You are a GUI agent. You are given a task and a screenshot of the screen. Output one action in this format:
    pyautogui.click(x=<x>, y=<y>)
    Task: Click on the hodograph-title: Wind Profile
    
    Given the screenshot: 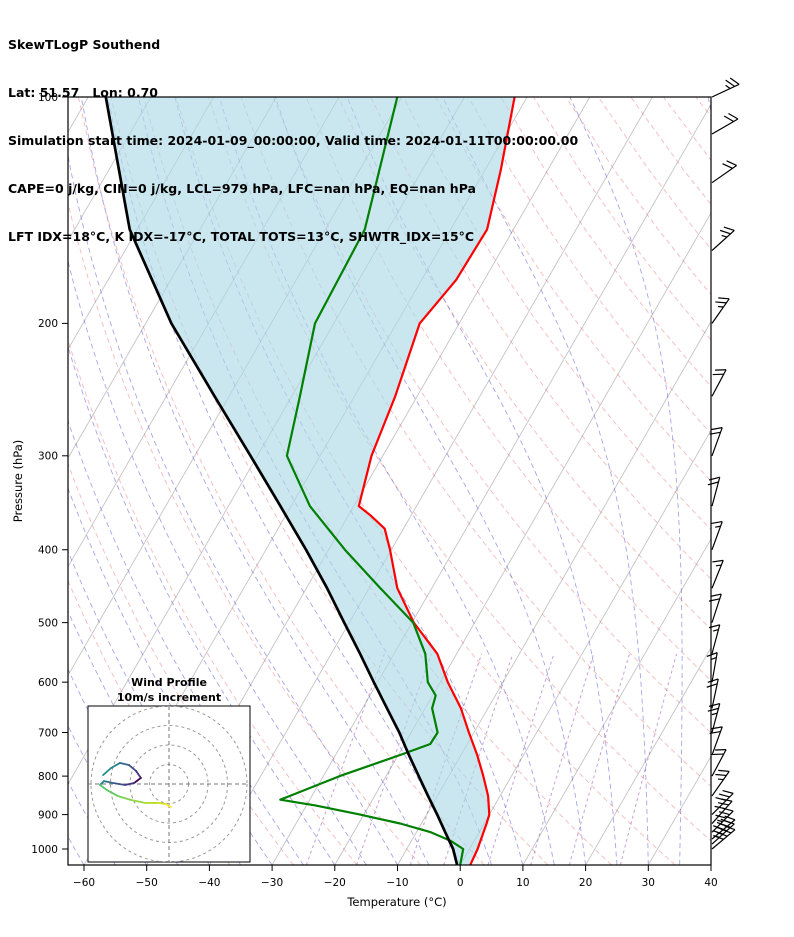 What is the action you would take?
    pyautogui.click(x=169, y=682)
    